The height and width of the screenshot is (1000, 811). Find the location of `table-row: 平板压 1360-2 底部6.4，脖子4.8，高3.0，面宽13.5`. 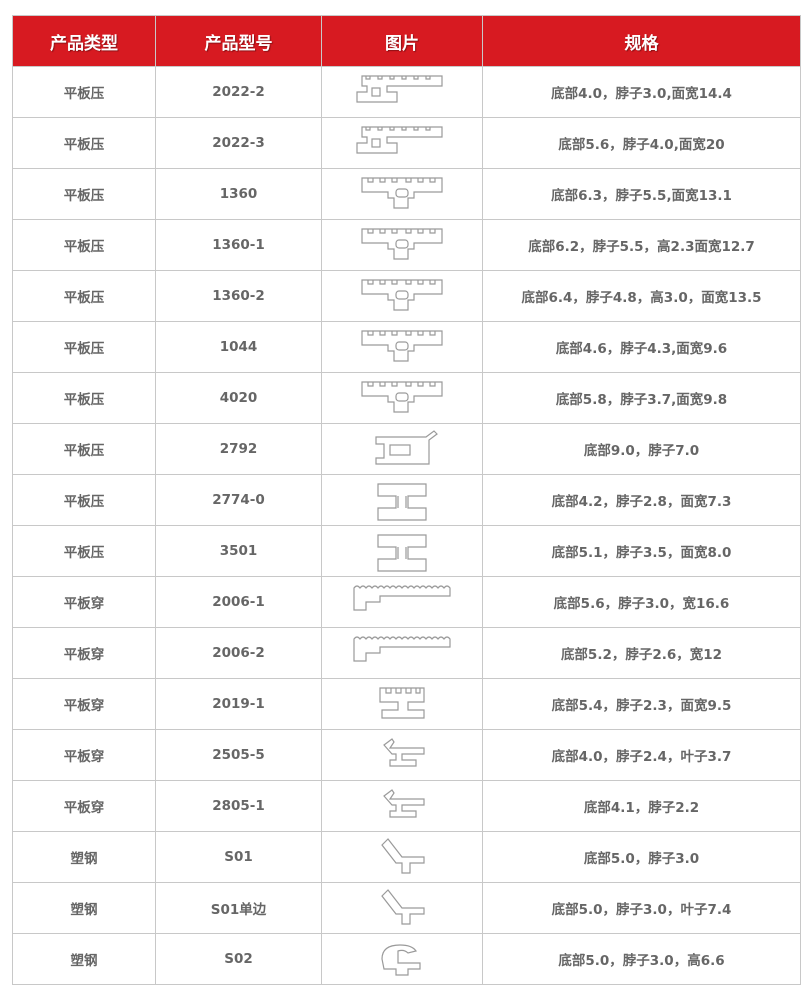

table-row: 平板压 1360-2 底部6.4，脖子4.8，高3.0，面宽13.5 is located at coordinates (406, 296).